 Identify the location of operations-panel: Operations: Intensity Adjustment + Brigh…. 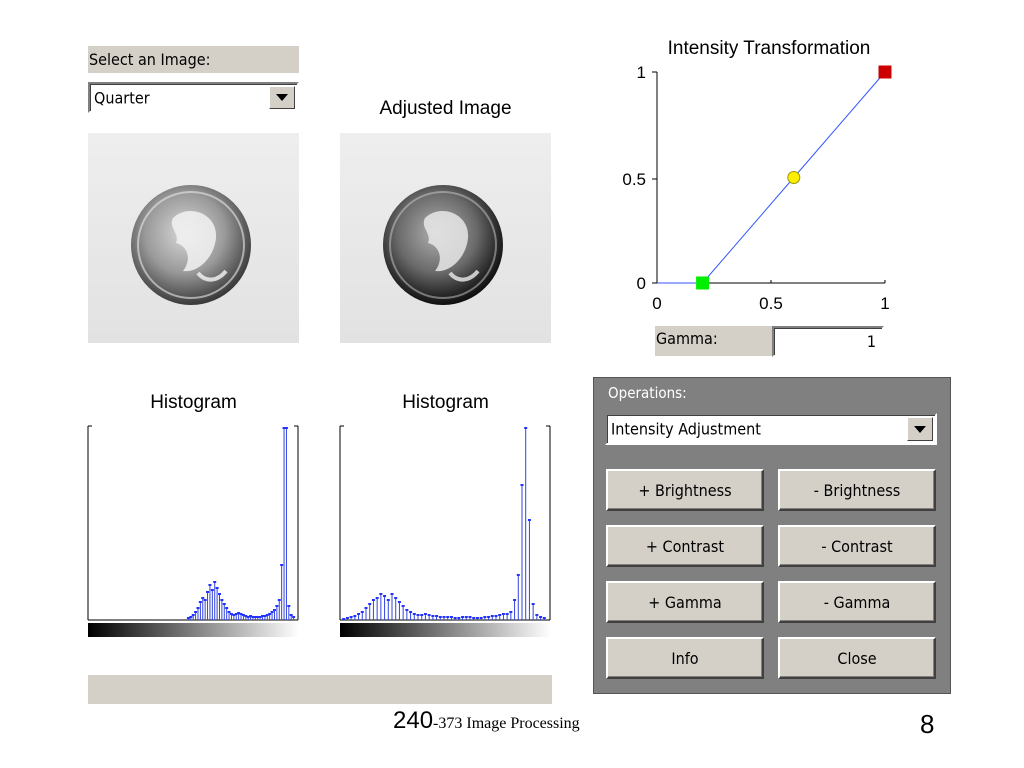
(772, 535).